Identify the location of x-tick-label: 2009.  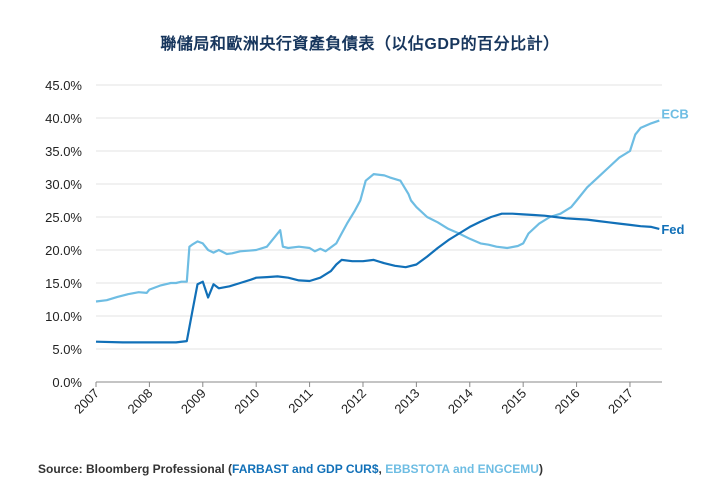
(193, 401).